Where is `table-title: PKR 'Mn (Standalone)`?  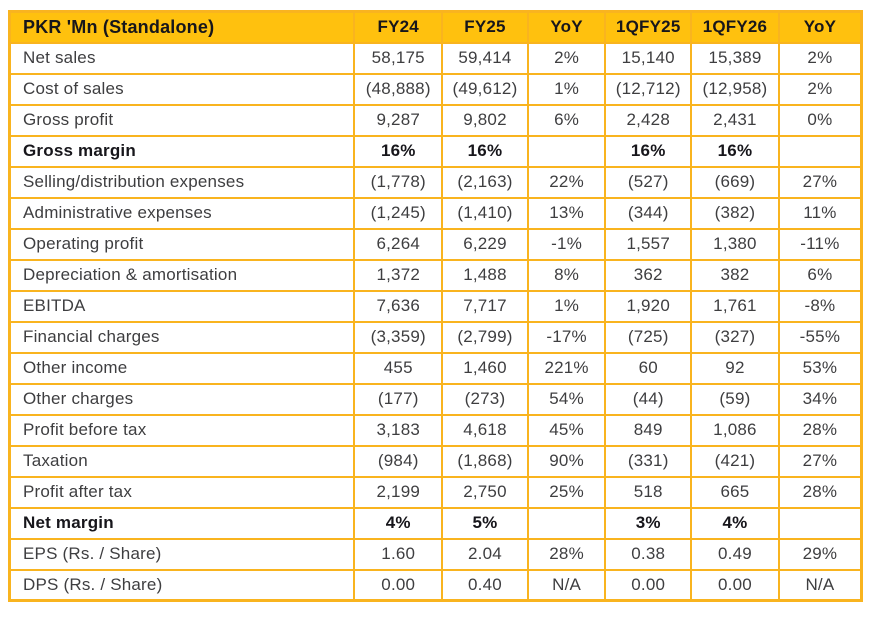
table-title: PKR 'Mn (Standalone) is located at coordinates (182, 27).